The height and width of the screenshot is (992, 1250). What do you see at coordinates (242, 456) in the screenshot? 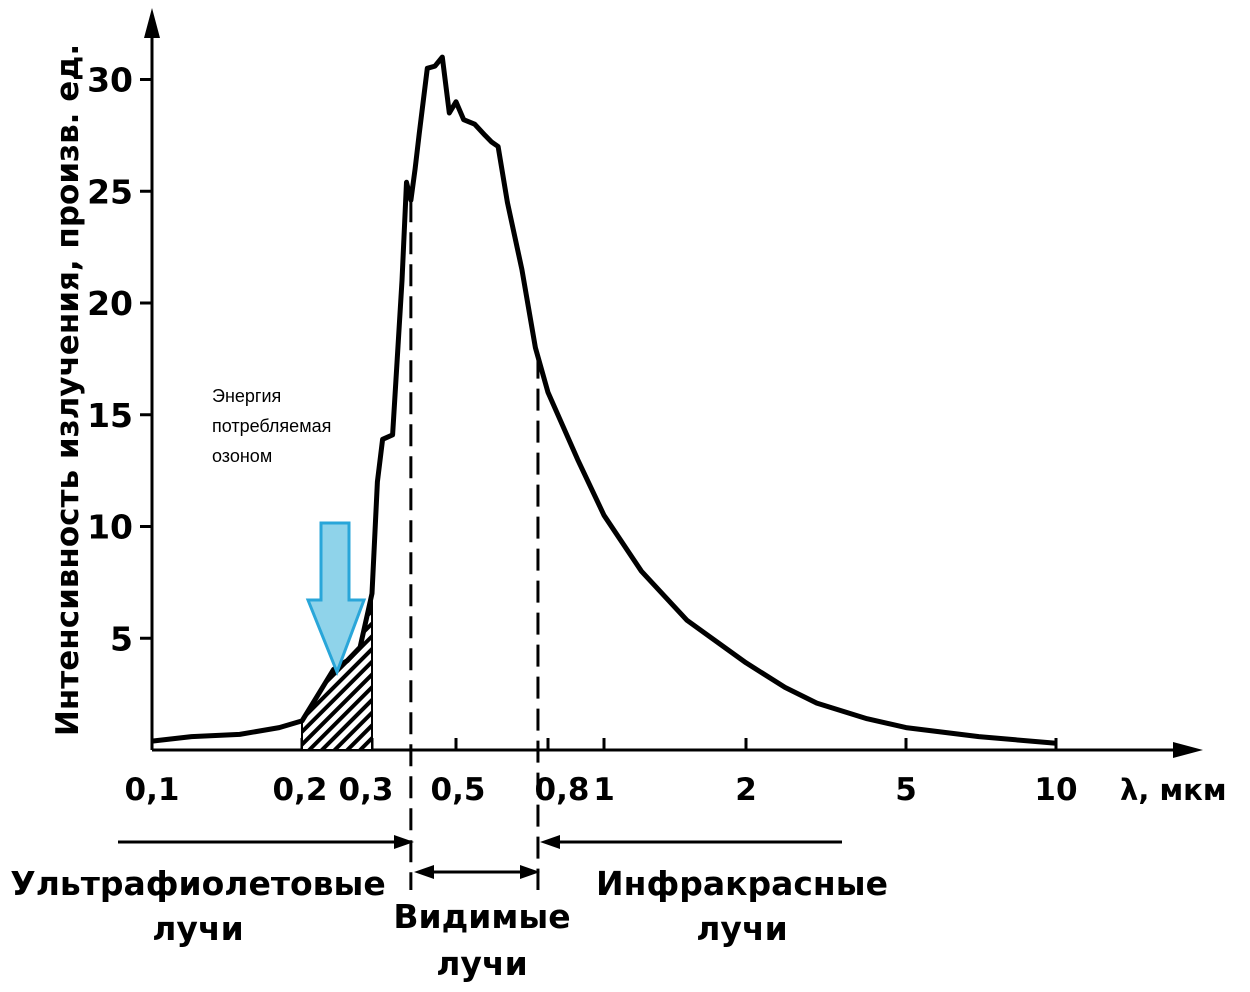
I see `ozone-annotation-line3: озоном` at bounding box center [242, 456].